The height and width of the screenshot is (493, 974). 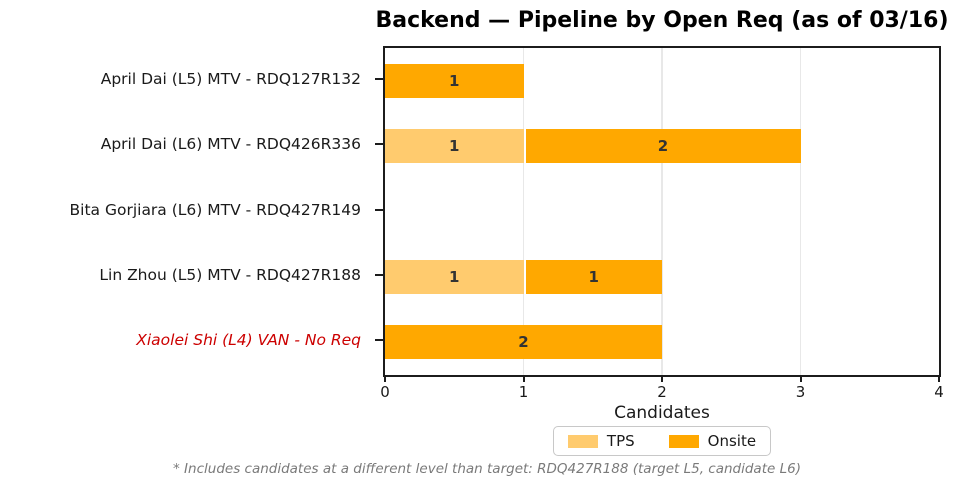 What do you see at coordinates (582, 441) in the screenshot?
I see `tps-swatch-icon` at bounding box center [582, 441].